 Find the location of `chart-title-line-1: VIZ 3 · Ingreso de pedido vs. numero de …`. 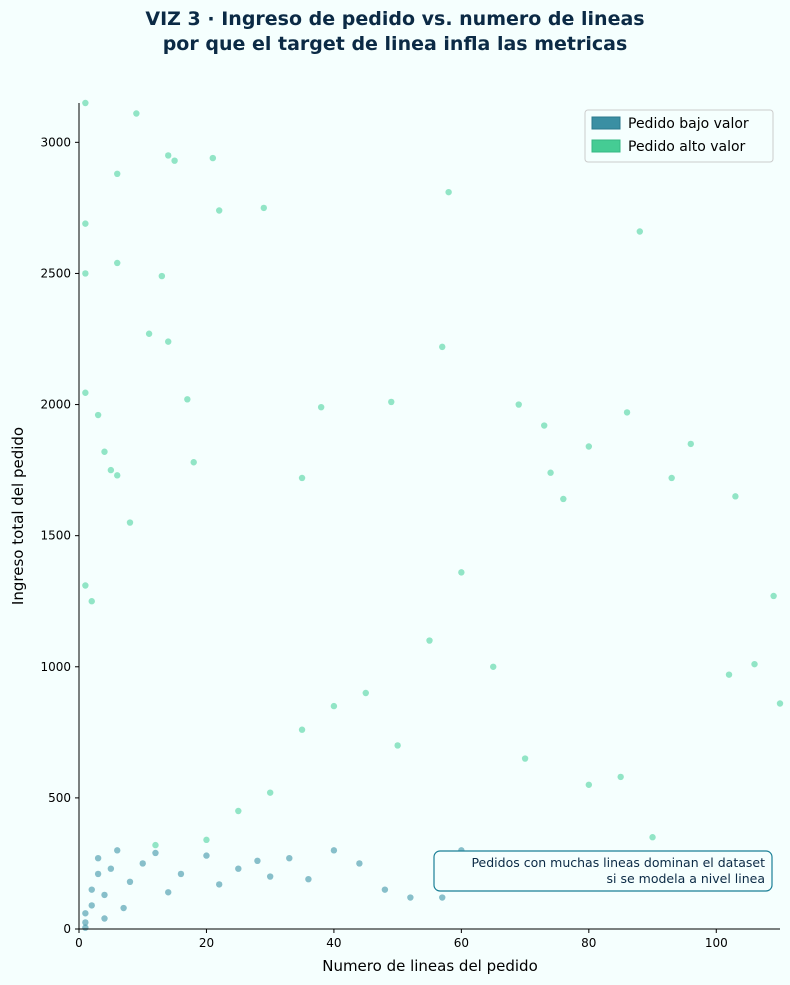

chart-title-line-1: VIZ 3 · Ingreso de pedido vs. numero de … is located at coordinates (394, 19).